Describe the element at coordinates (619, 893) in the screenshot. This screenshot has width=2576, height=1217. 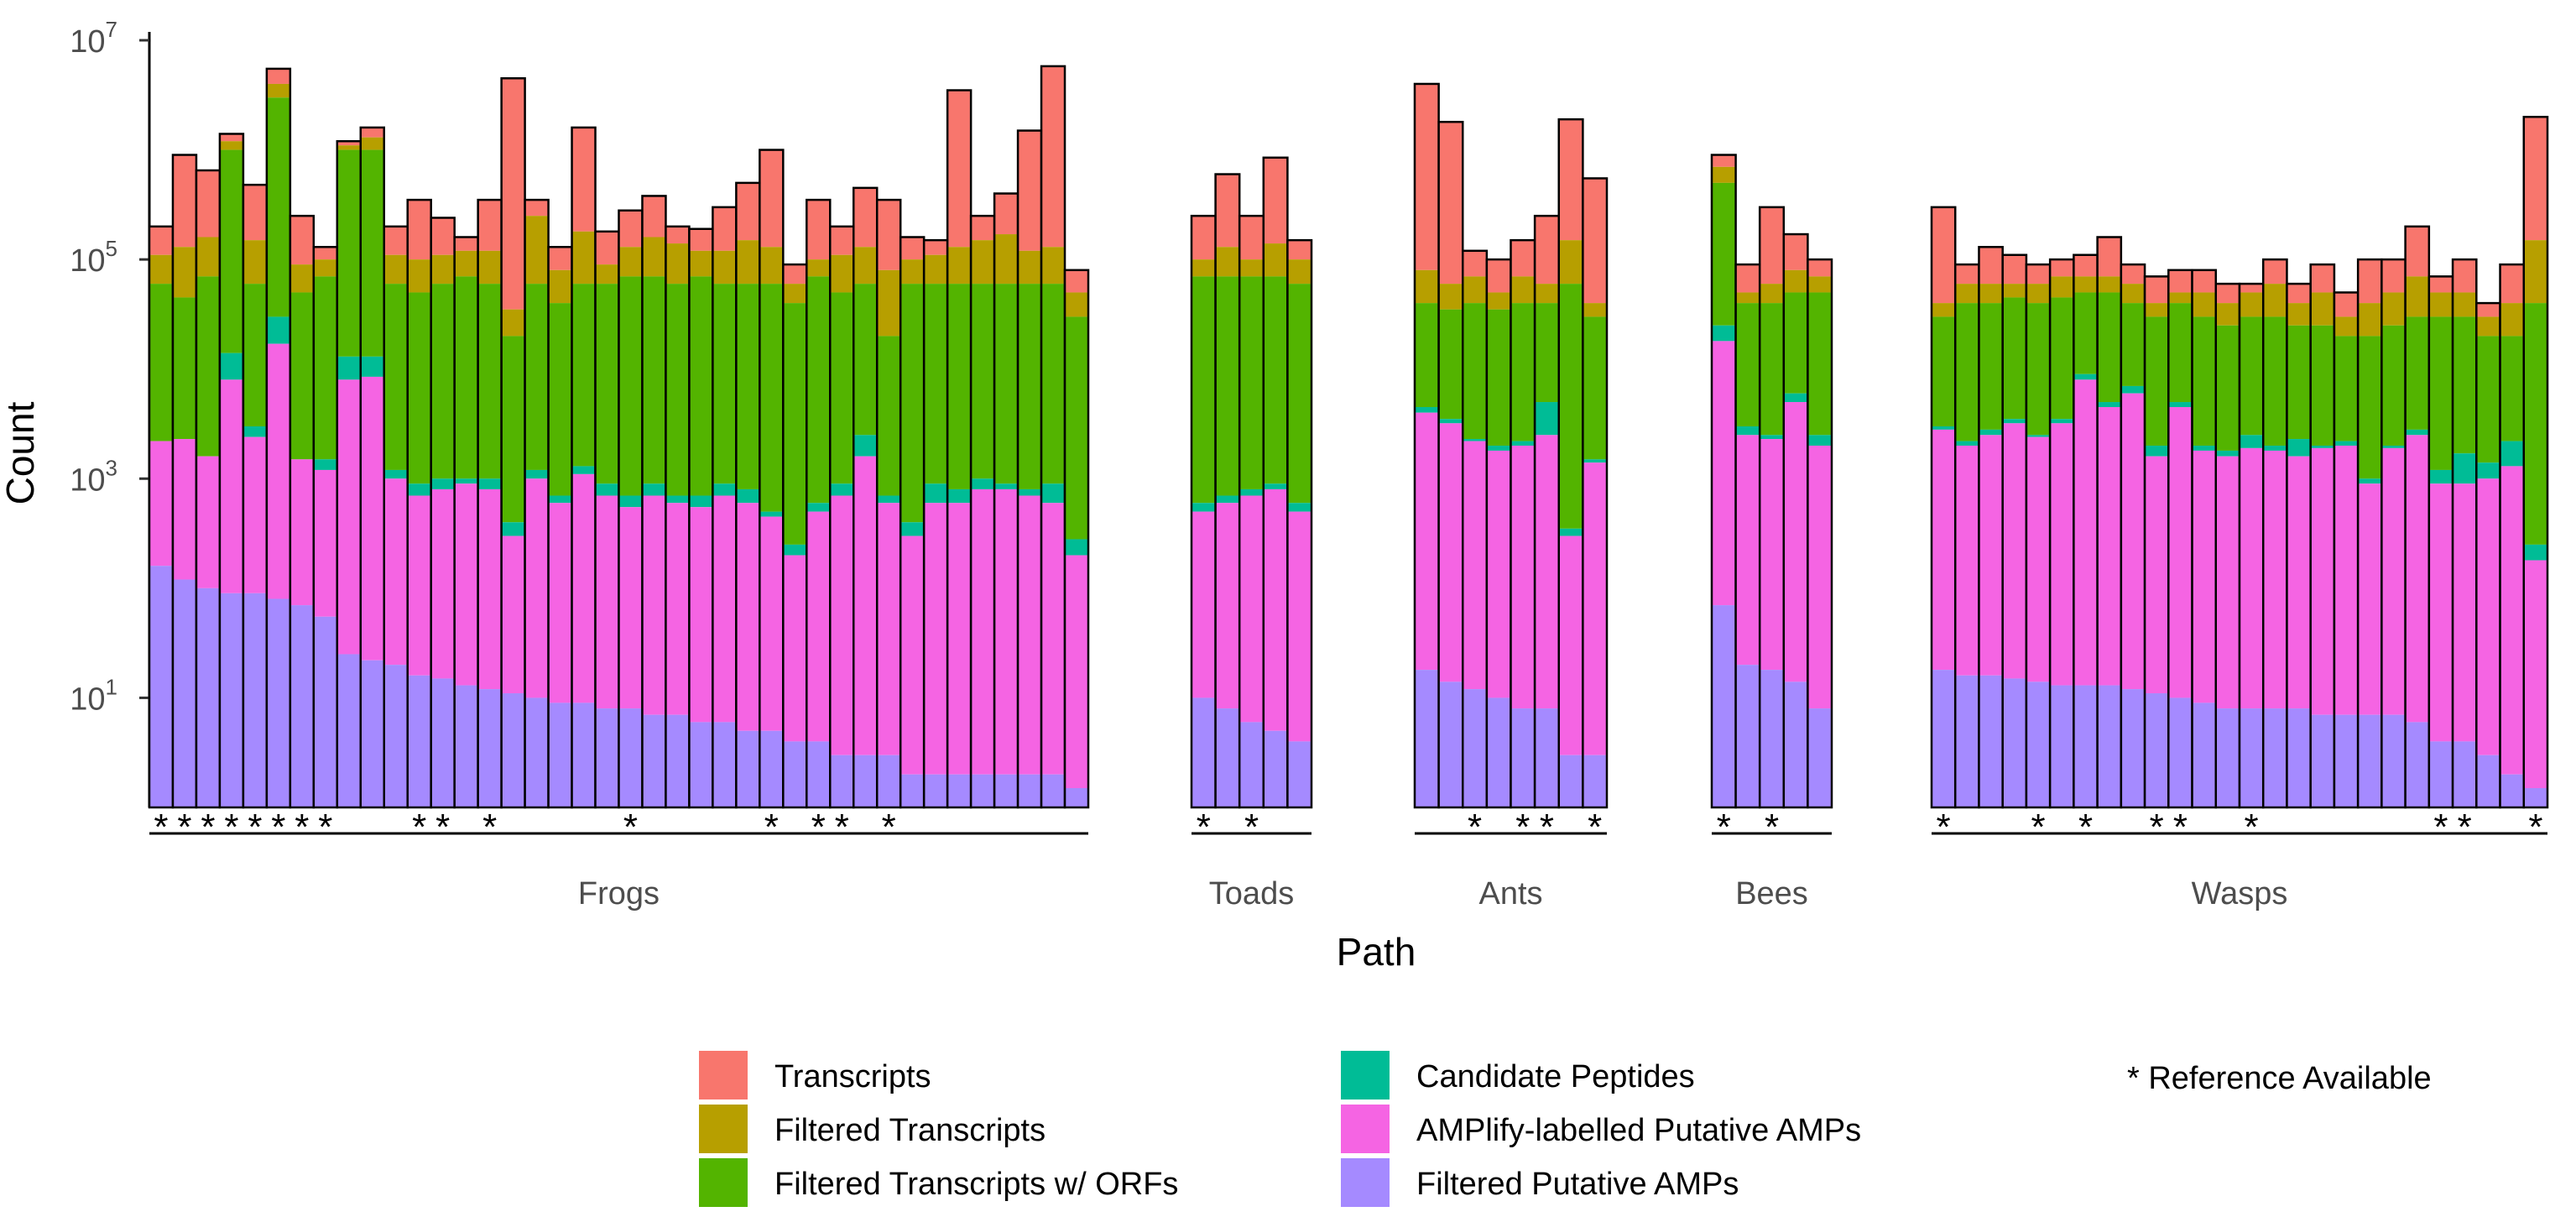
I see `group-label: Frogs` at that location.